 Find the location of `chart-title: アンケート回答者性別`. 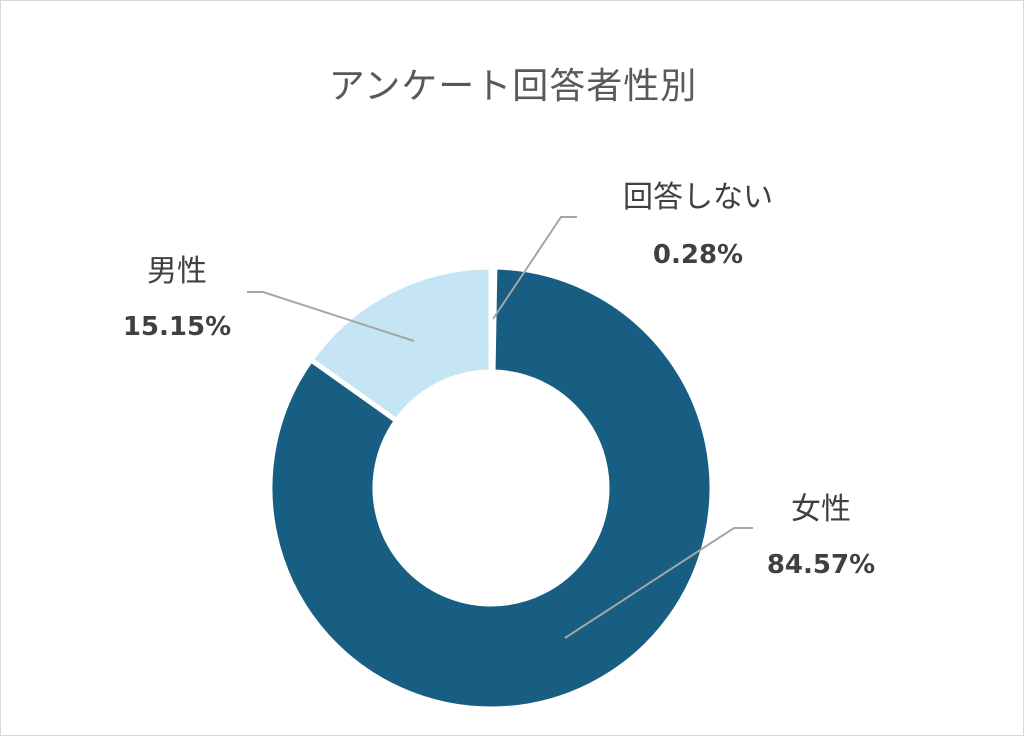

chart-title: アンケート回答者性別 is located at coordinates (513, 86).